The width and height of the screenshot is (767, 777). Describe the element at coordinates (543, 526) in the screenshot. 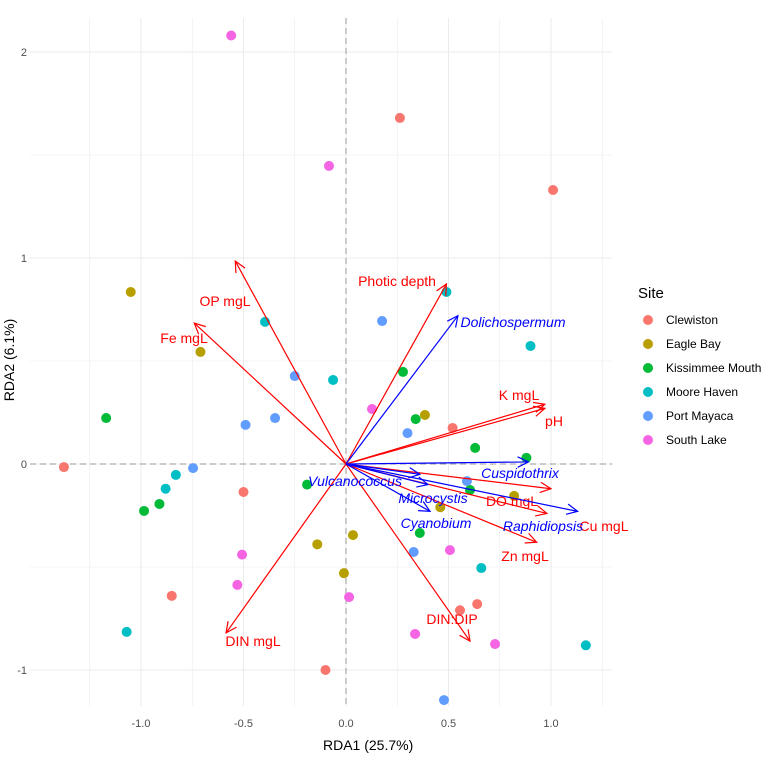

I see `species-label: Raphidiopsis` at that location.